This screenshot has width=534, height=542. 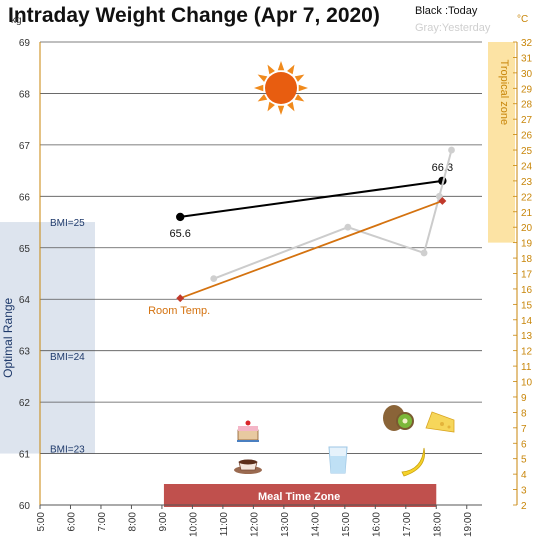 I want to click on y-right-tick-7: 9, so click(x=524, y=398).